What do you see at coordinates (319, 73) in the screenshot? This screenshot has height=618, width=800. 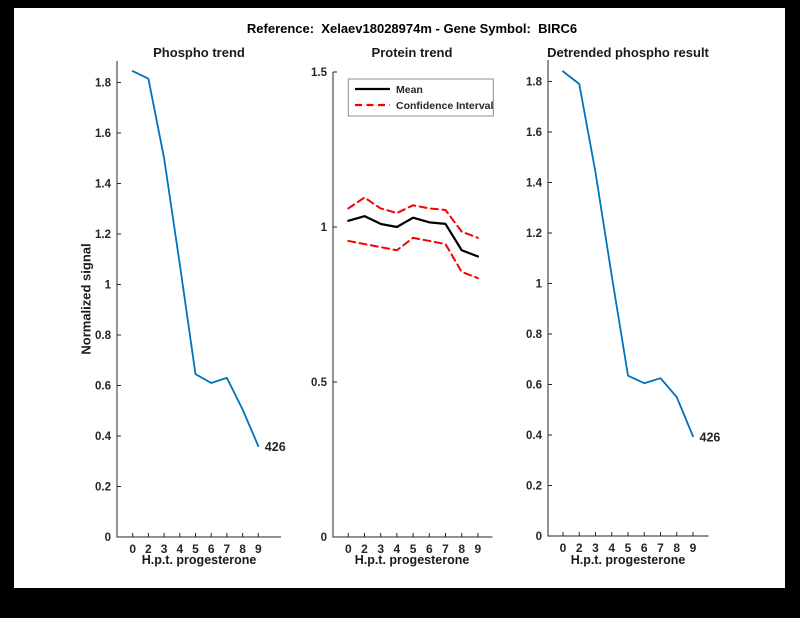 I see `y-tick-label: 1.5` at bounding box center [319, 73].